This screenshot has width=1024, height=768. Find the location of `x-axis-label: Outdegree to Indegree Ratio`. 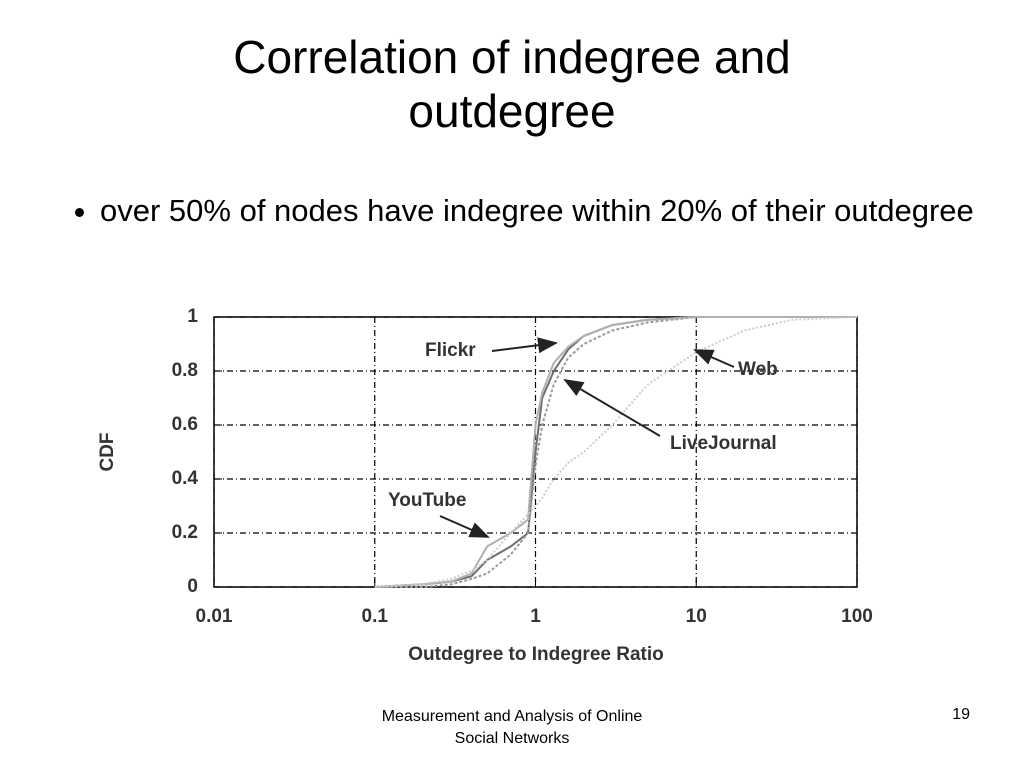

x-axis-label: Outdegree to Indegree Ratio is located at coordinates (535, 654).